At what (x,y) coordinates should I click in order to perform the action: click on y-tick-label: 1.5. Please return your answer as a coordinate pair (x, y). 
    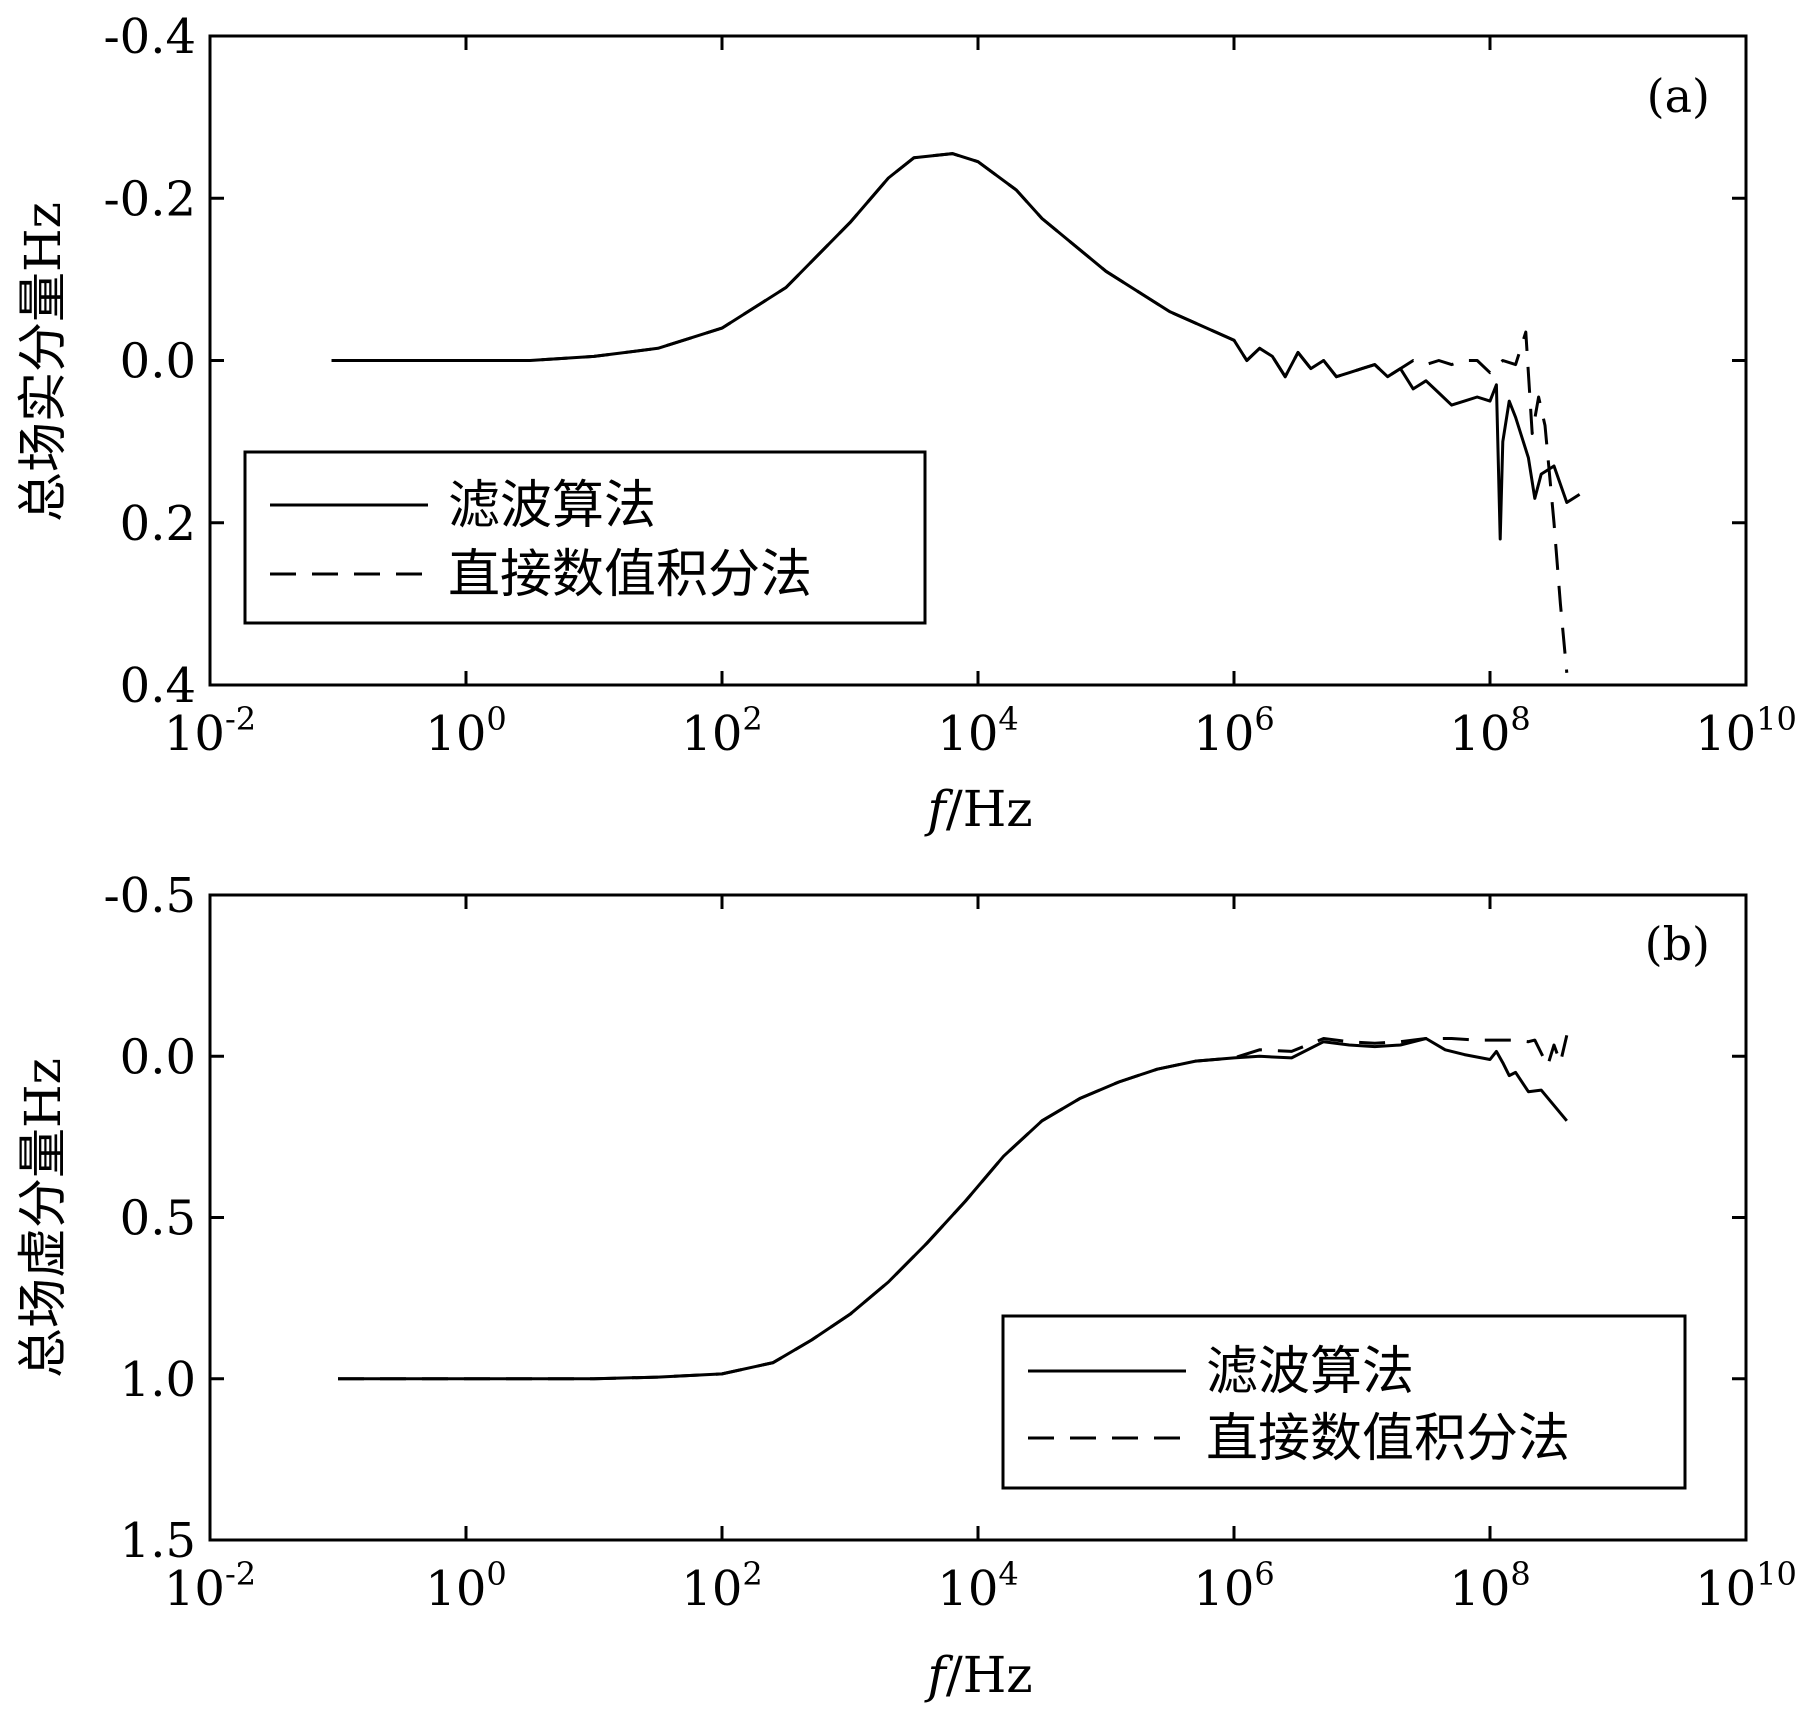
    Looking at the image, I should click on (158, 1541).